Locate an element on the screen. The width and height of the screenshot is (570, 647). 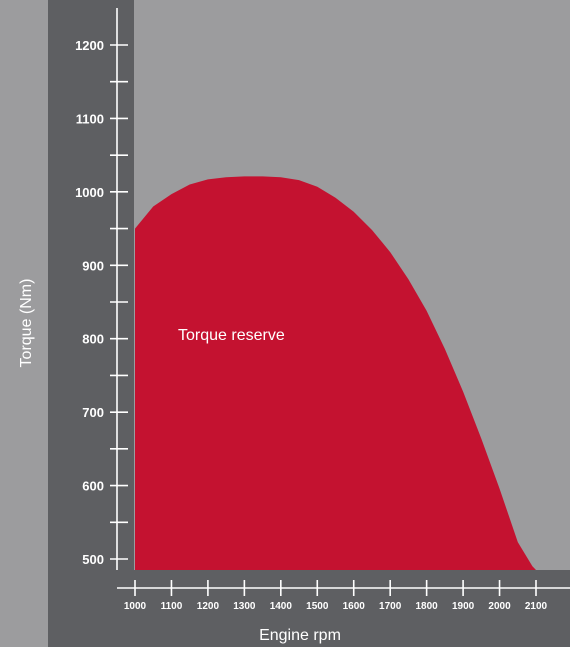
x-tick-label-1700: 1700 is located at coordinates (390, 606).